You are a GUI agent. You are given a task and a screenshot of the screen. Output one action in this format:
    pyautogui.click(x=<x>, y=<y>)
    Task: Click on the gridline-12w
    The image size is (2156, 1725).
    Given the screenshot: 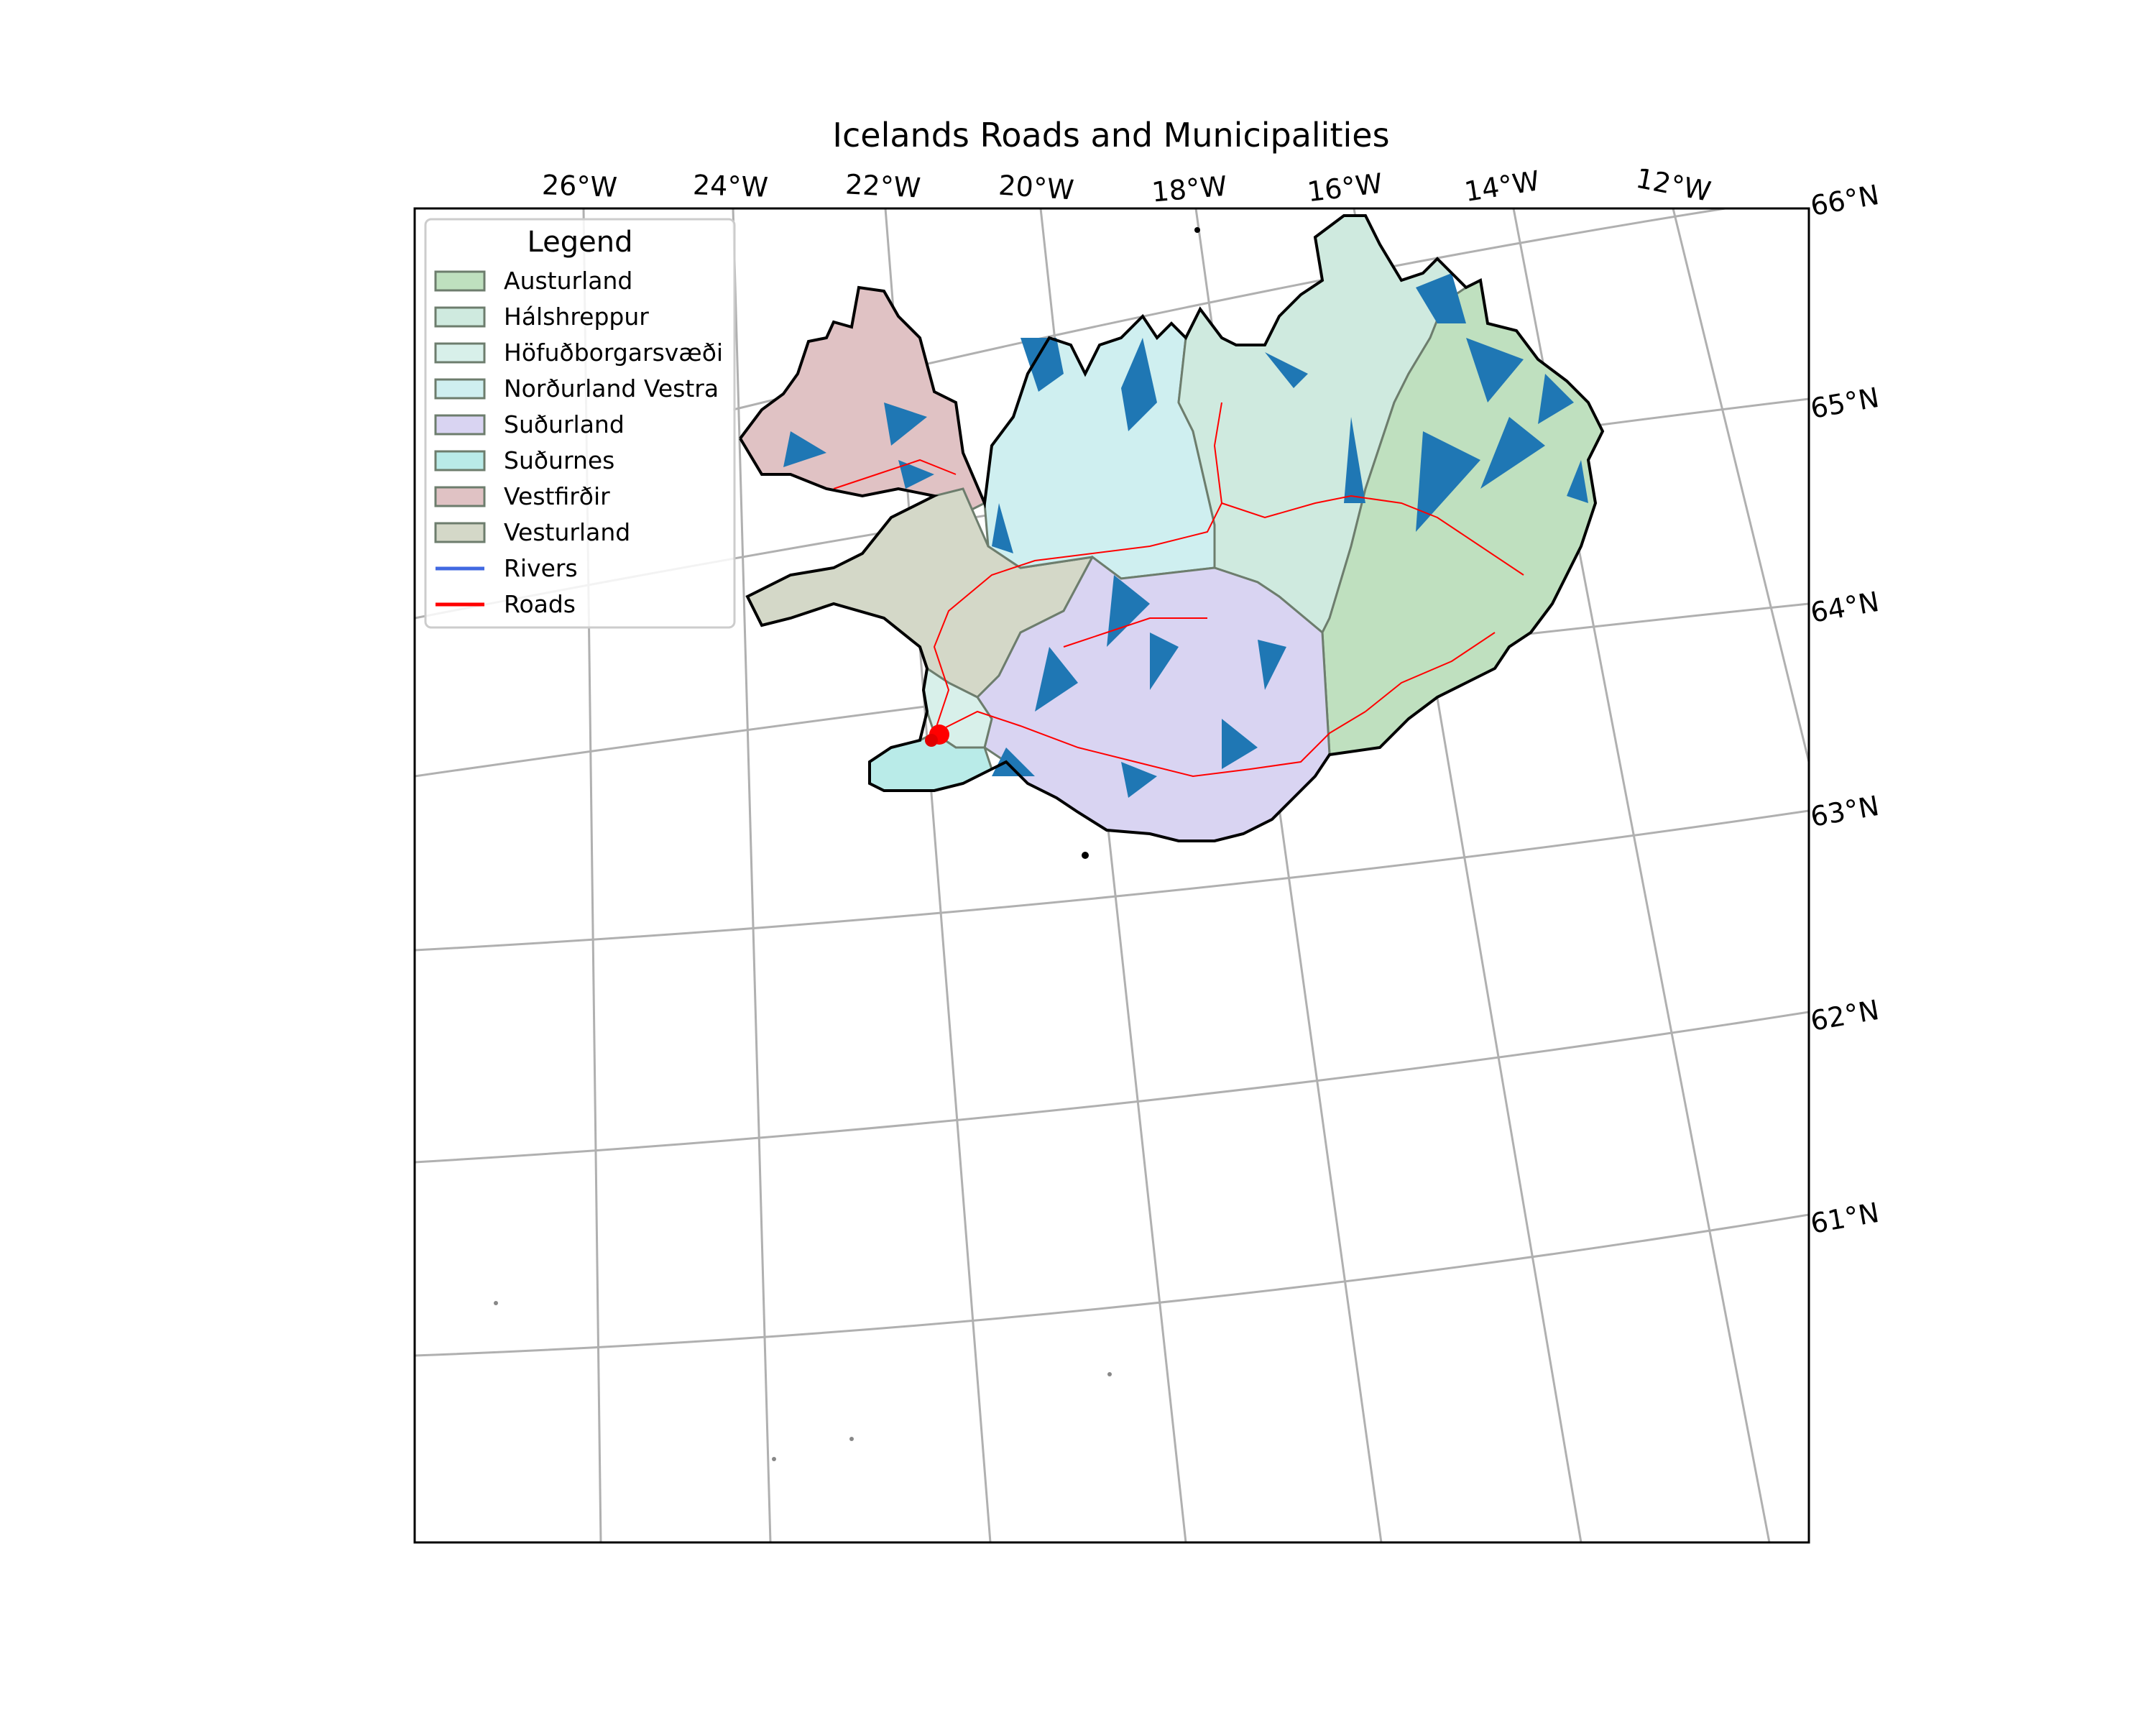 What is the action you would take?
    pyautogui.click(x=1740, y=485)
    